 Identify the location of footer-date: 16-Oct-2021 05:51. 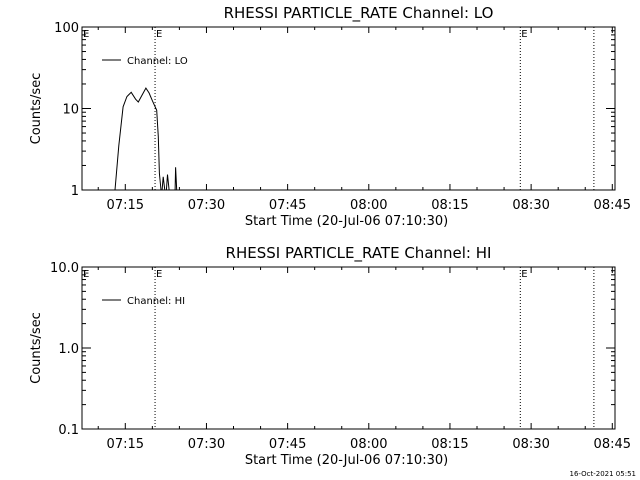
(603, 474).